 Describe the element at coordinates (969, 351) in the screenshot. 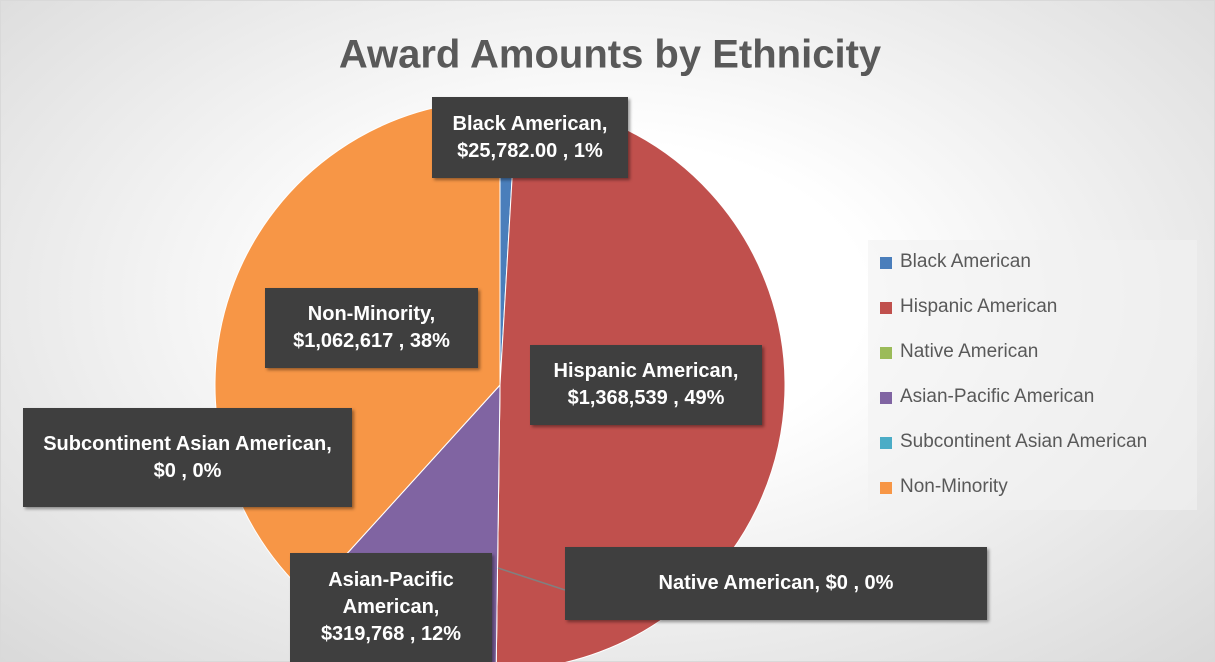

I see `legend-label: Native American` at that location.